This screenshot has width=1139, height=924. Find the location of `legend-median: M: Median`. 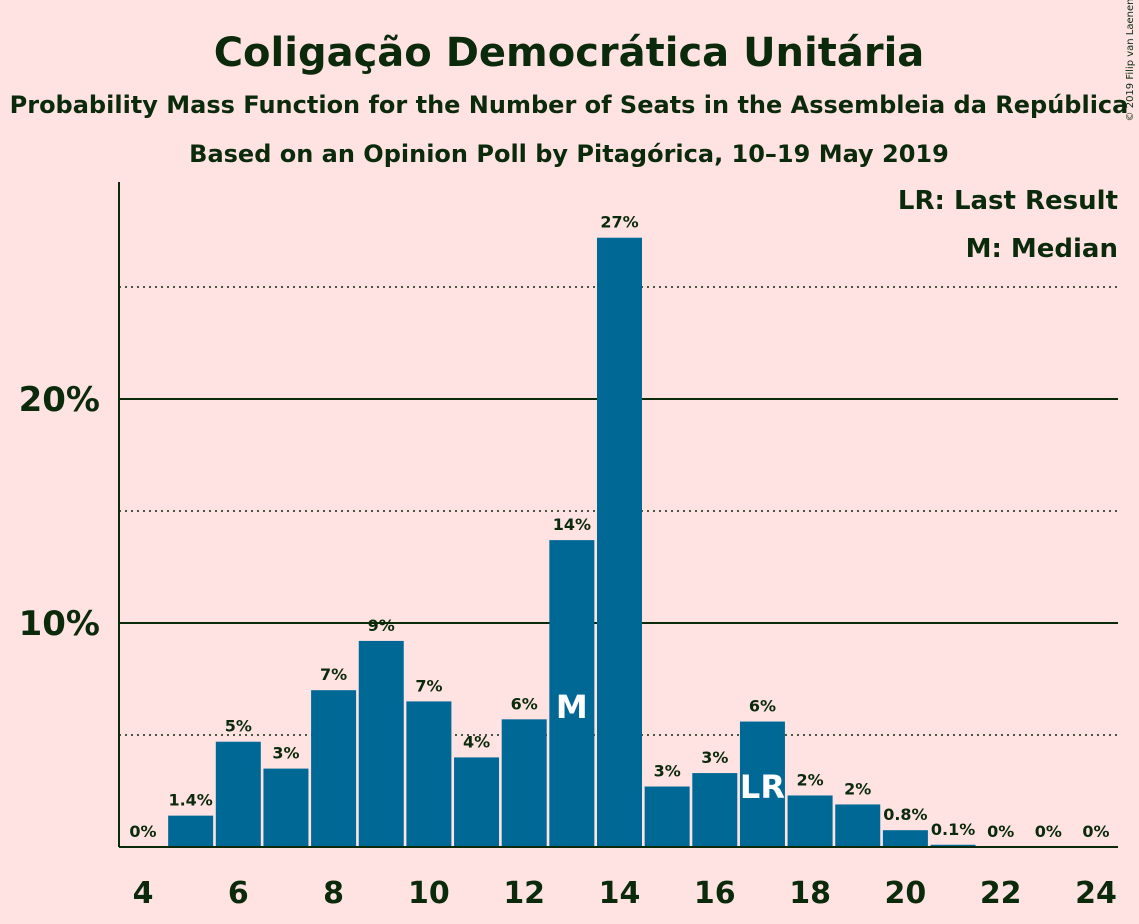

legend-median: M: Median is located at coordinates (1042, 249).